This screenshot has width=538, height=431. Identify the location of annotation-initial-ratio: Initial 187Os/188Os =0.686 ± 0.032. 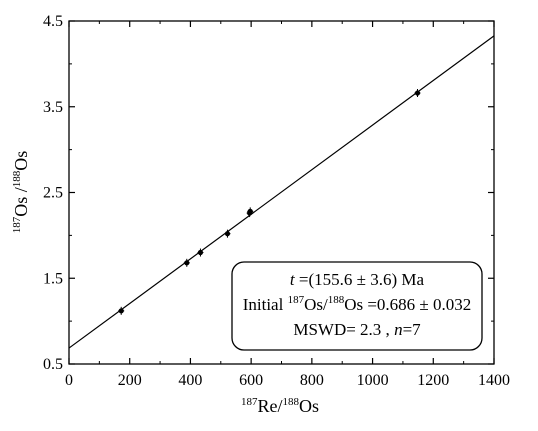
(357, 304).